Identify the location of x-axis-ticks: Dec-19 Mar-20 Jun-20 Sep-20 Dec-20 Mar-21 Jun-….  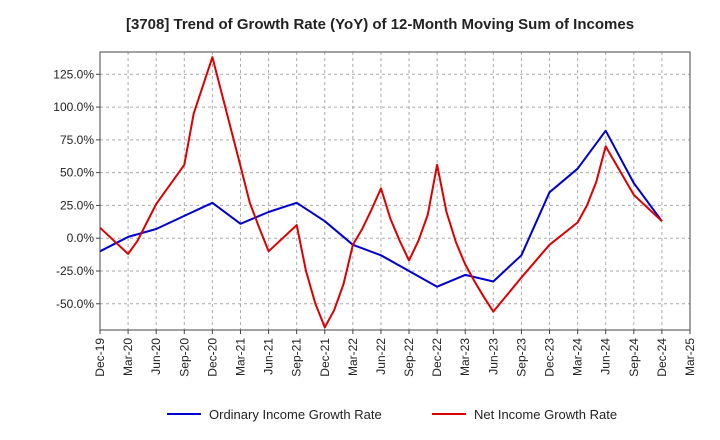
(395, 353).